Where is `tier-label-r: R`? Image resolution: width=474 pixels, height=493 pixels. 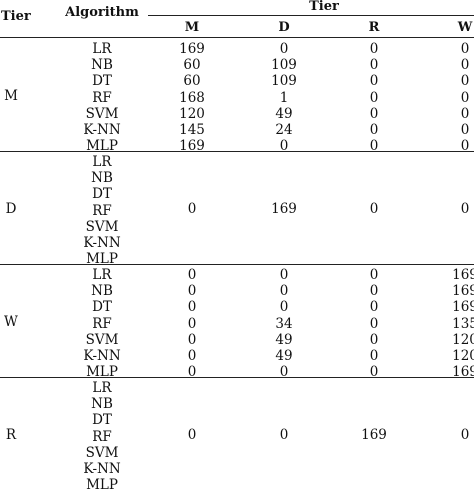
tier-label-r: R is located at coordinates (11, 435).